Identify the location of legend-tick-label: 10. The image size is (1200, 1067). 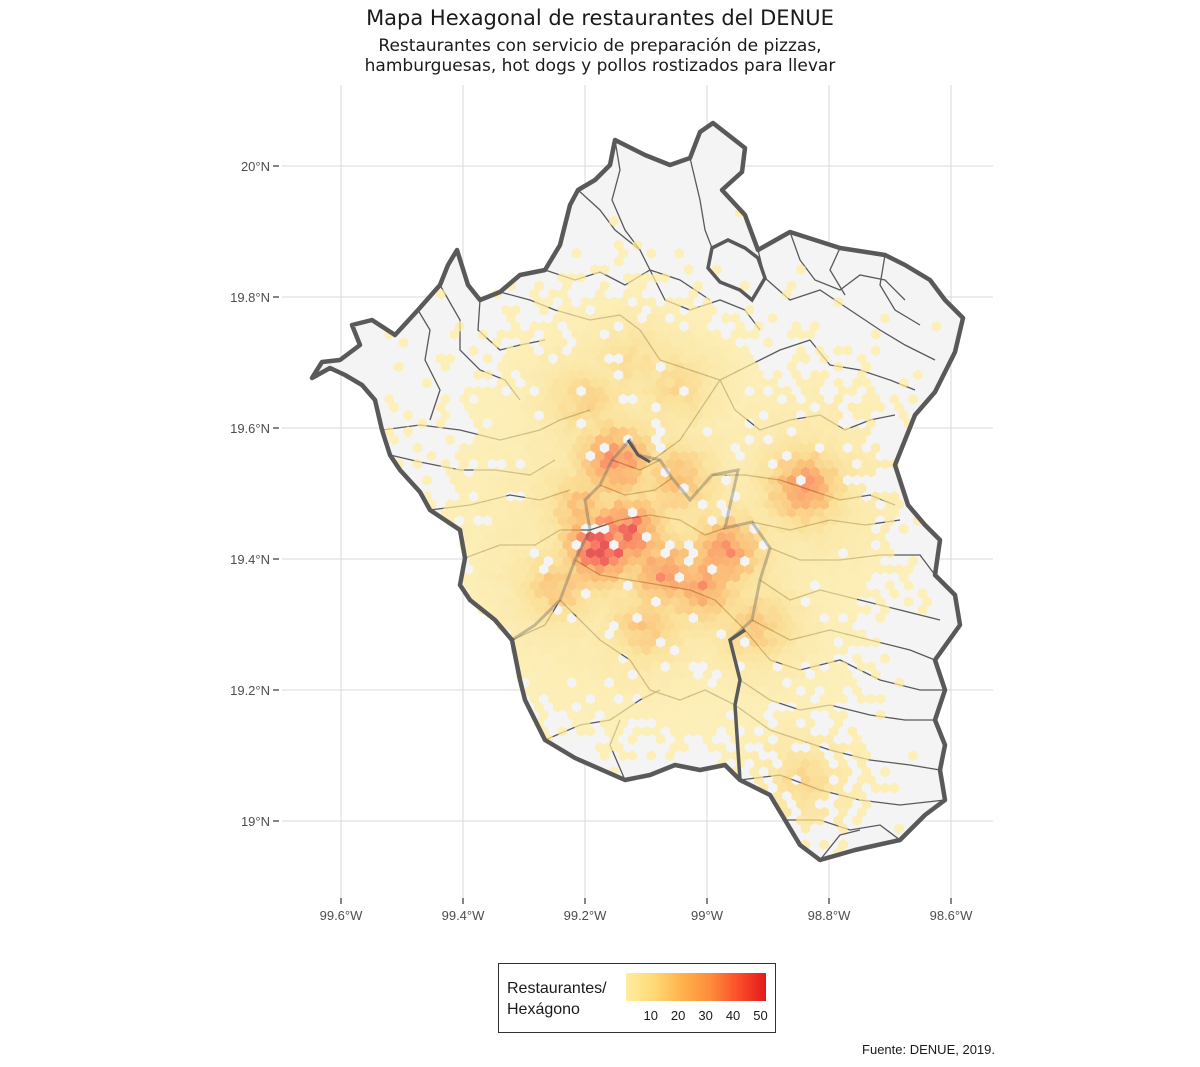
(650, 1015).